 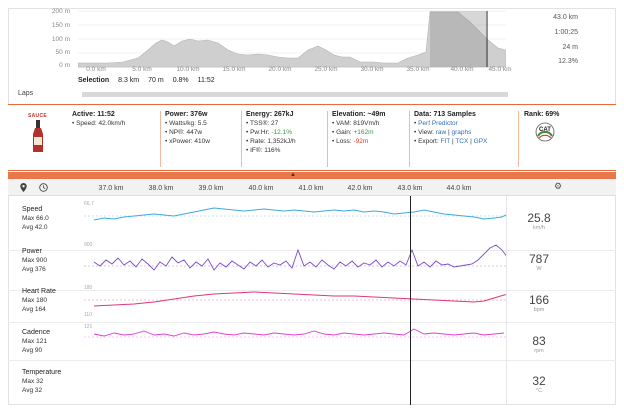 What do you see at coordinates (188, 69) in the screenshot?
I see `elev-x-tick: 10.0 km` at bounding box center [188, 69].